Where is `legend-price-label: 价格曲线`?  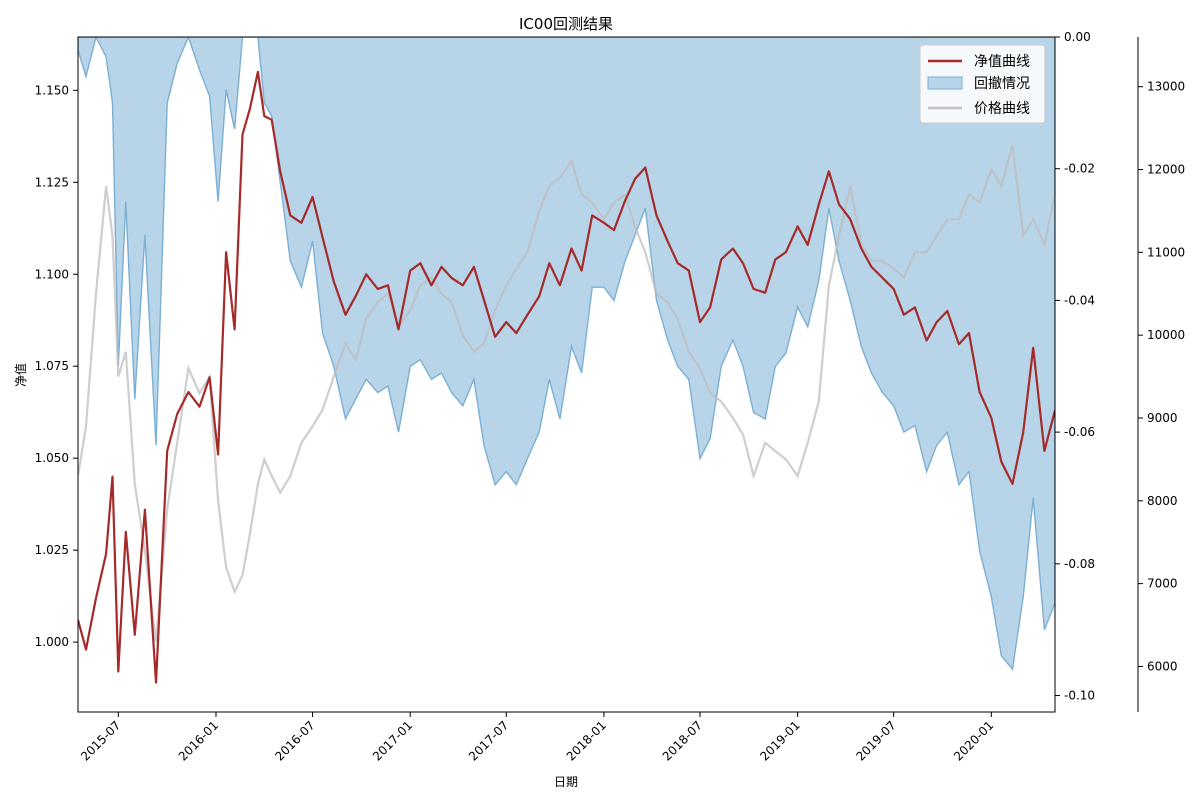 legend-price-label: 价格曲线 is located at coordinates (1002, 109).